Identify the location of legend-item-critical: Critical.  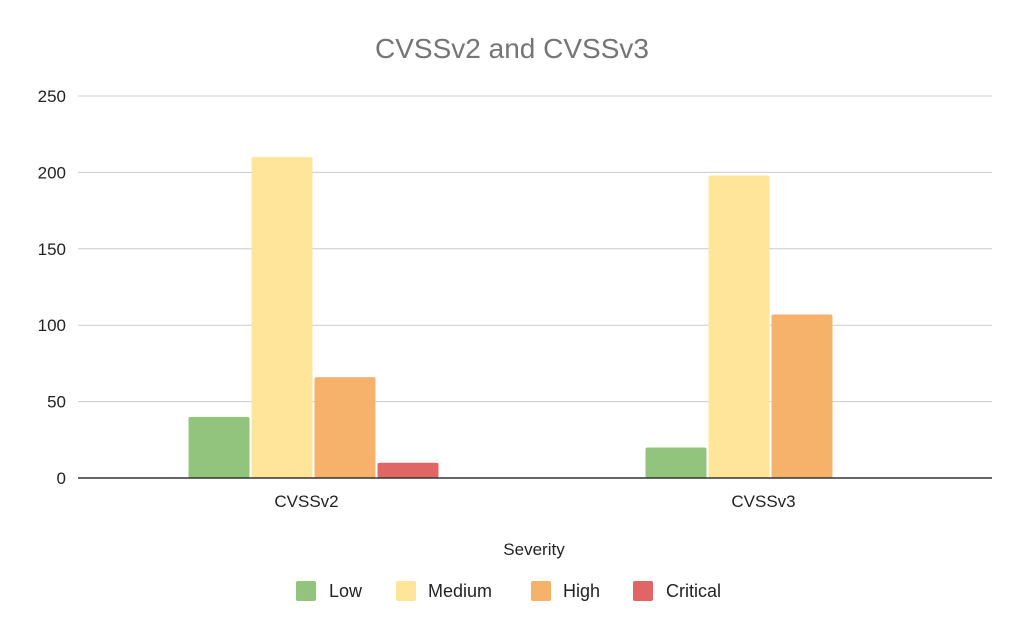
(677, 591).